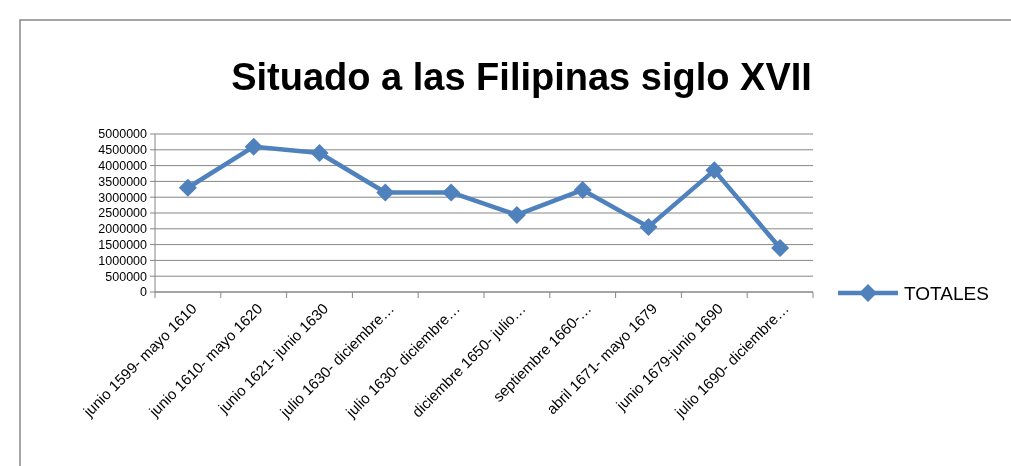  Describe the element at coordinates (144, 292) in the screenshot. I see `y-tick-label: 0` at that location.